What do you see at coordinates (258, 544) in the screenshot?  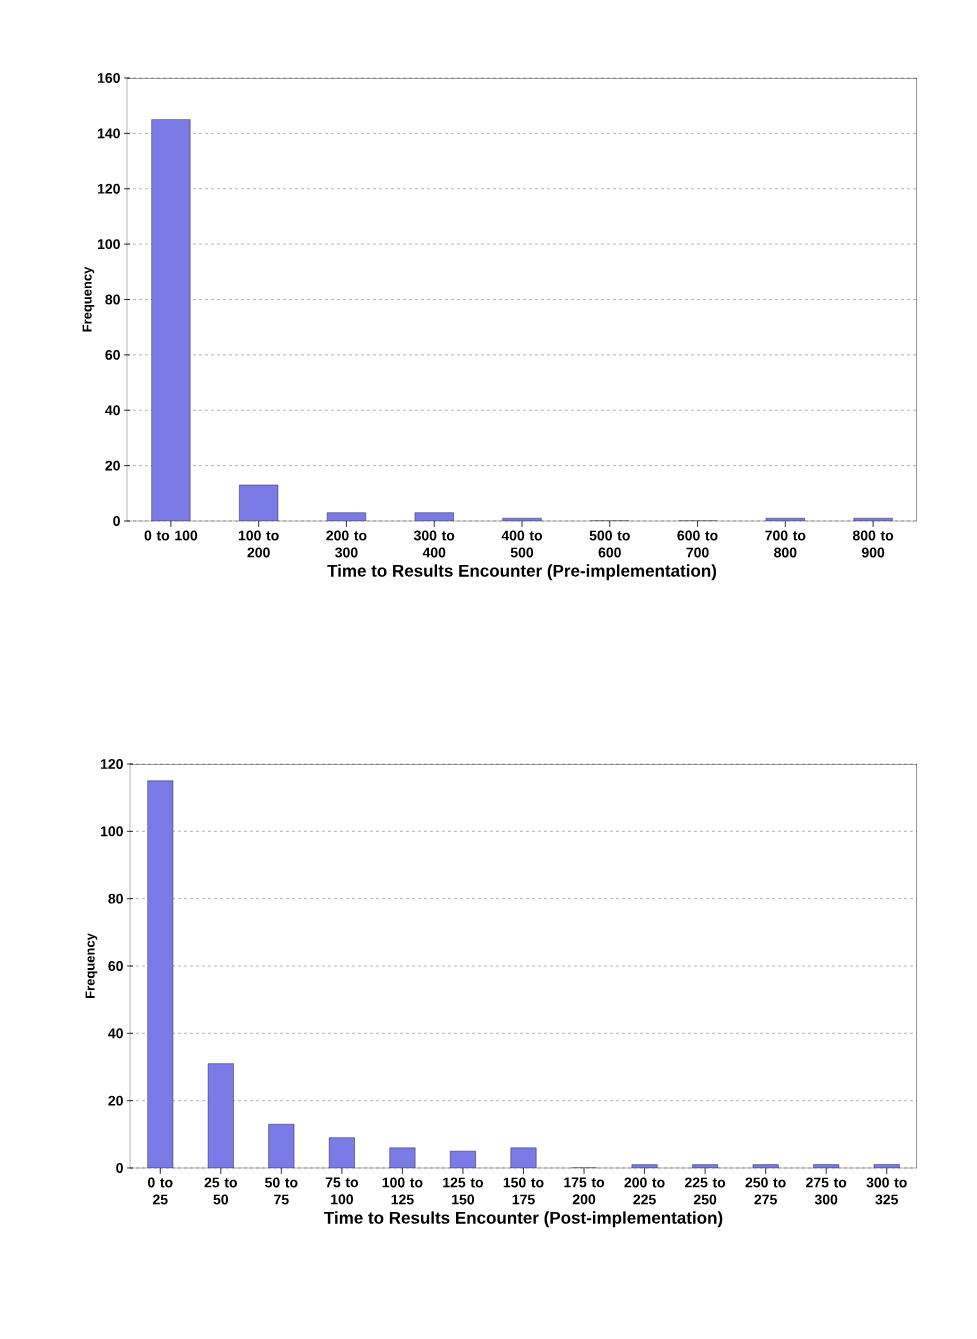 I see `x-tick-label: 100 to 200` at bounding box center [258, 544].